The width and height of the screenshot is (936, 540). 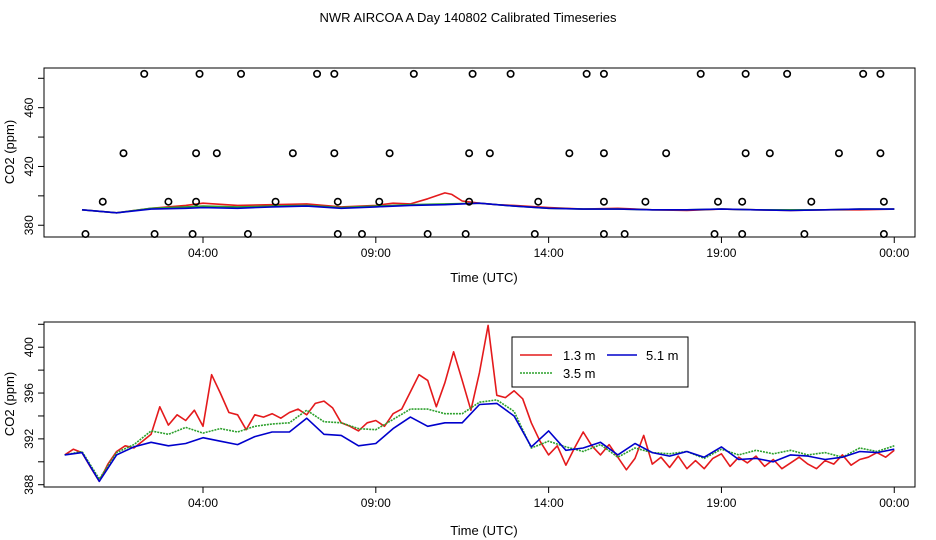 I want to click on bottom-series-5-1-m-line, so click(x=479, y=442).